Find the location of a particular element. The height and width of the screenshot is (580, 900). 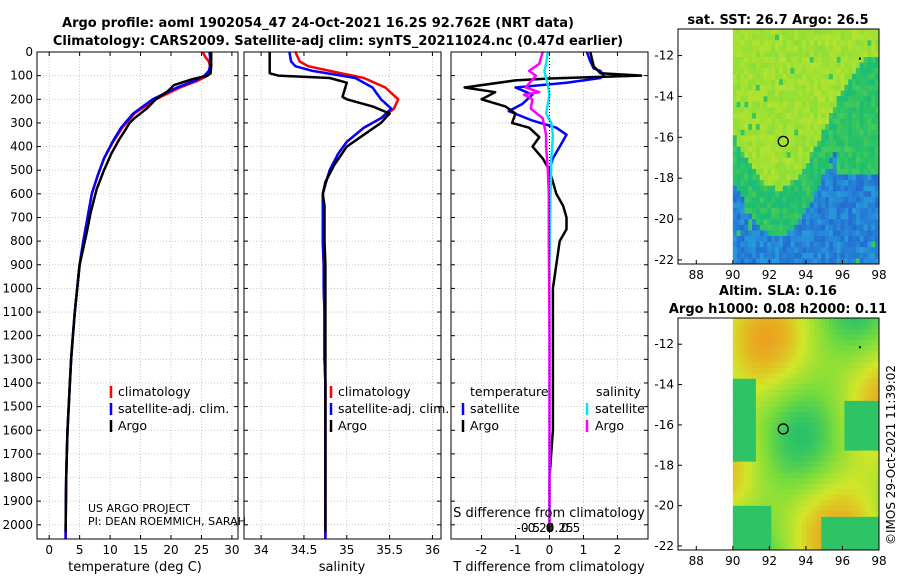

y-tick-label: 800 is located at coordinates (21, 241).